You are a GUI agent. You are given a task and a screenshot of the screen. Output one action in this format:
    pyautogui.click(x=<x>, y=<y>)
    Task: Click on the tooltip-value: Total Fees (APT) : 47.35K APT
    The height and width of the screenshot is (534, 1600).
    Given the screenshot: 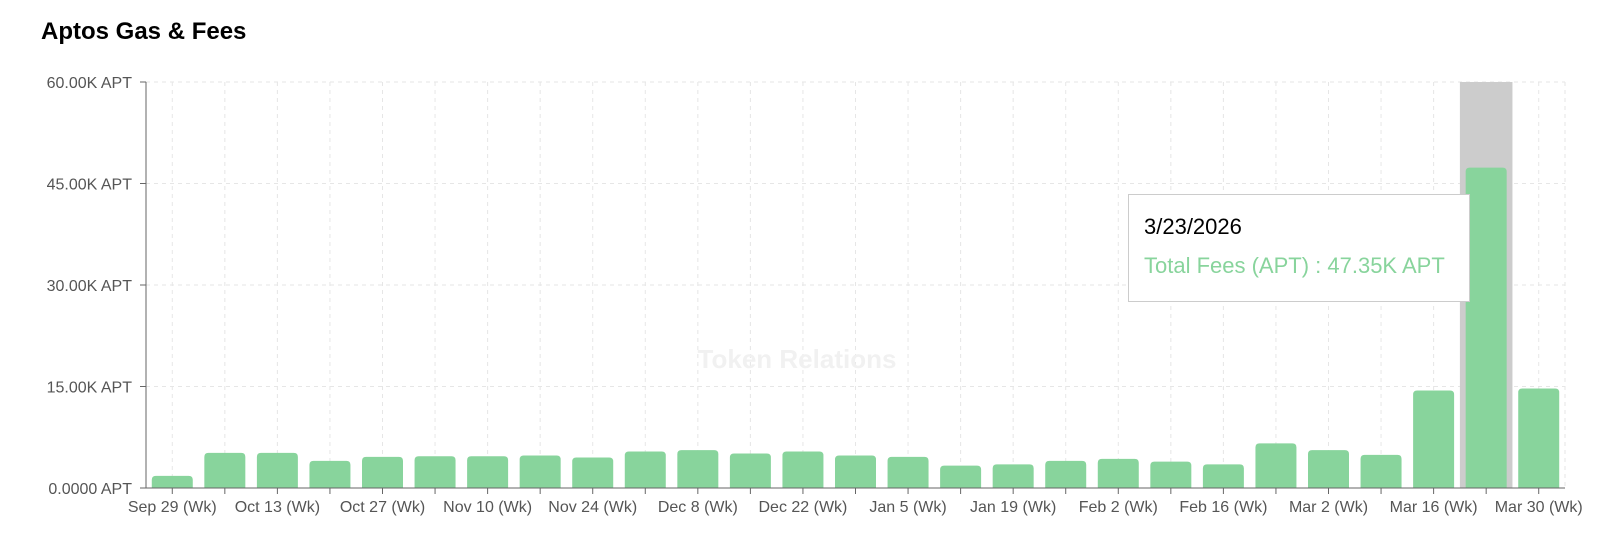 What is the action you would take?
    pyautogui.click(x=1294, y=265)
    